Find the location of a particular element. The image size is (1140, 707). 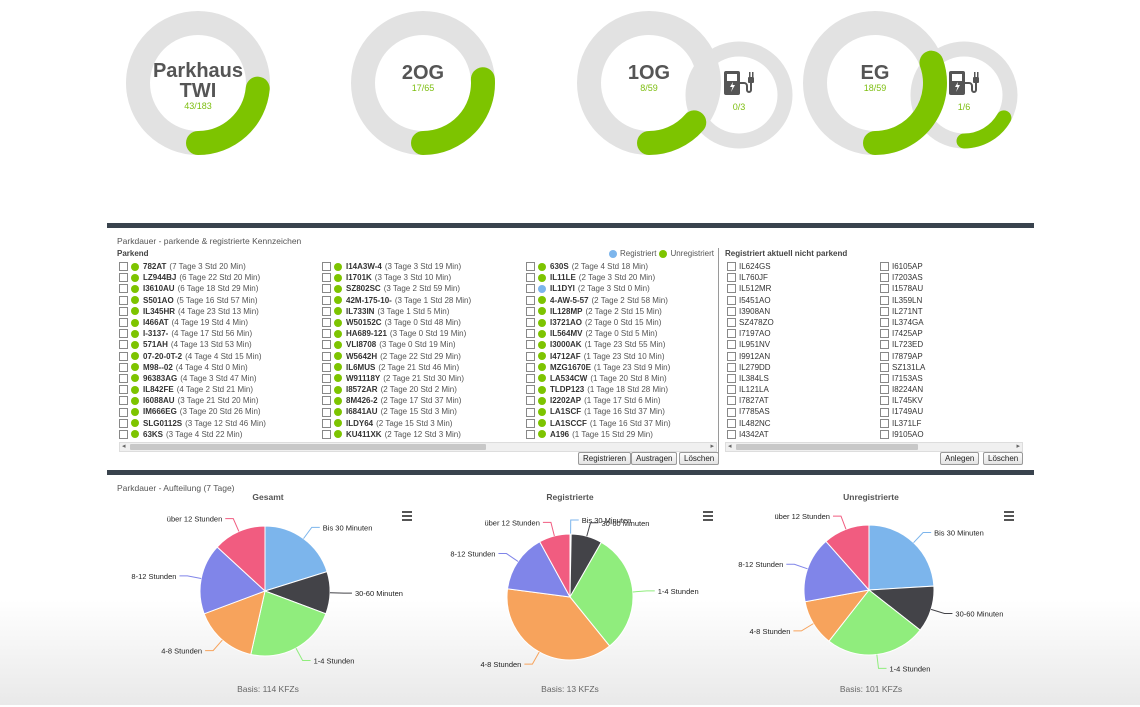

scrollbar-thumb is located at coordinates (827, 447).